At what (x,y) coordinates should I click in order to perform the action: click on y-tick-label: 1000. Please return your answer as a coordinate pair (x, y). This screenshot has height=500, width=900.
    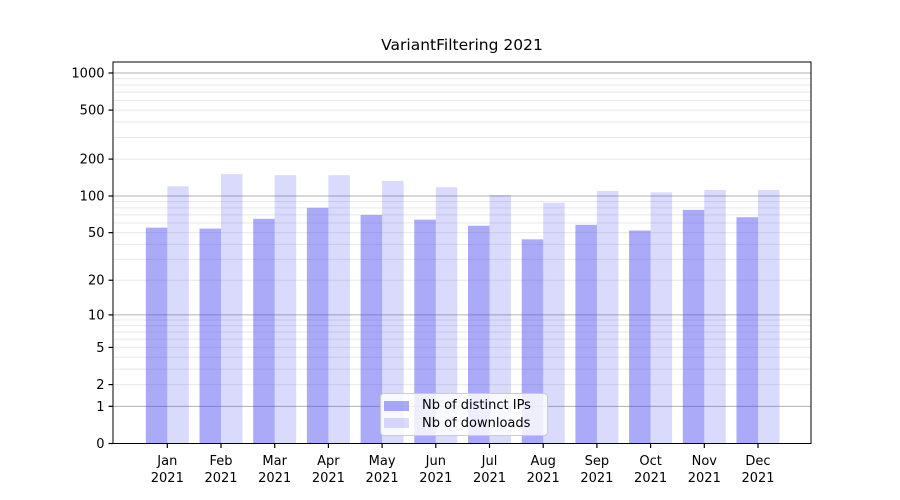
    Looking at the image, I should click on (87, 74).